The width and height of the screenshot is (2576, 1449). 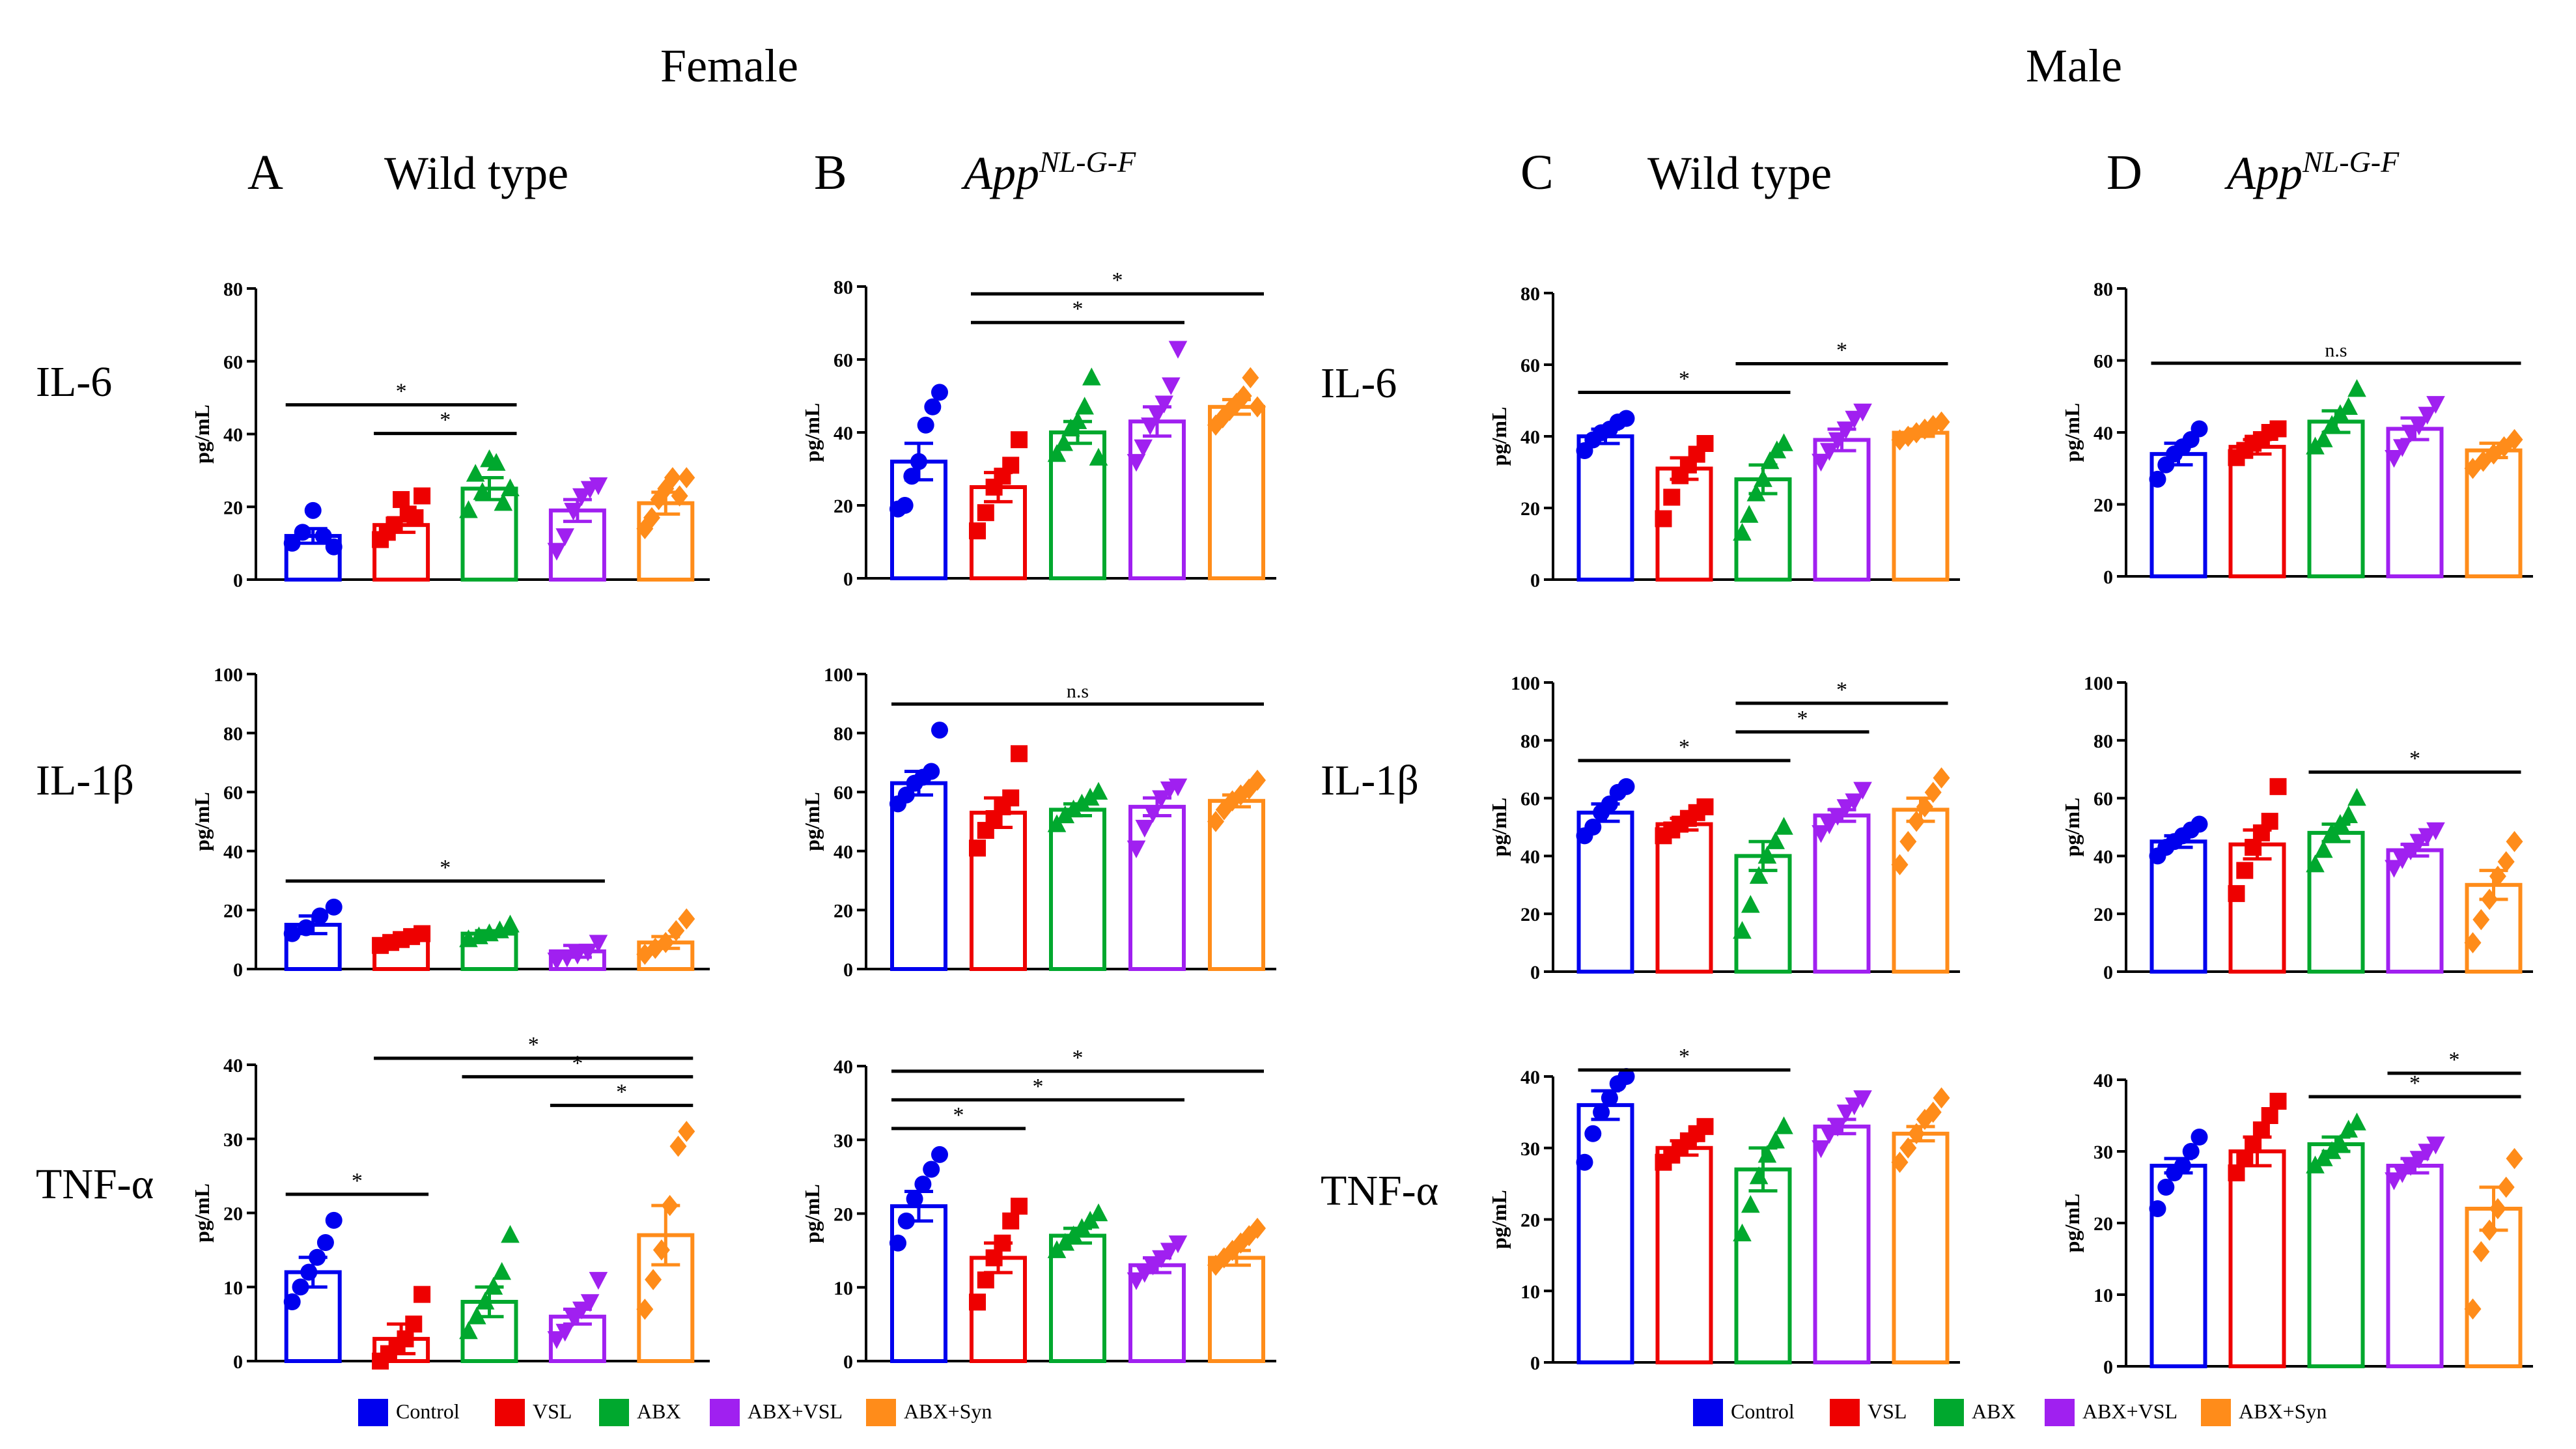 I want to click on bar-ABX, so click(x=1763, y=1266).